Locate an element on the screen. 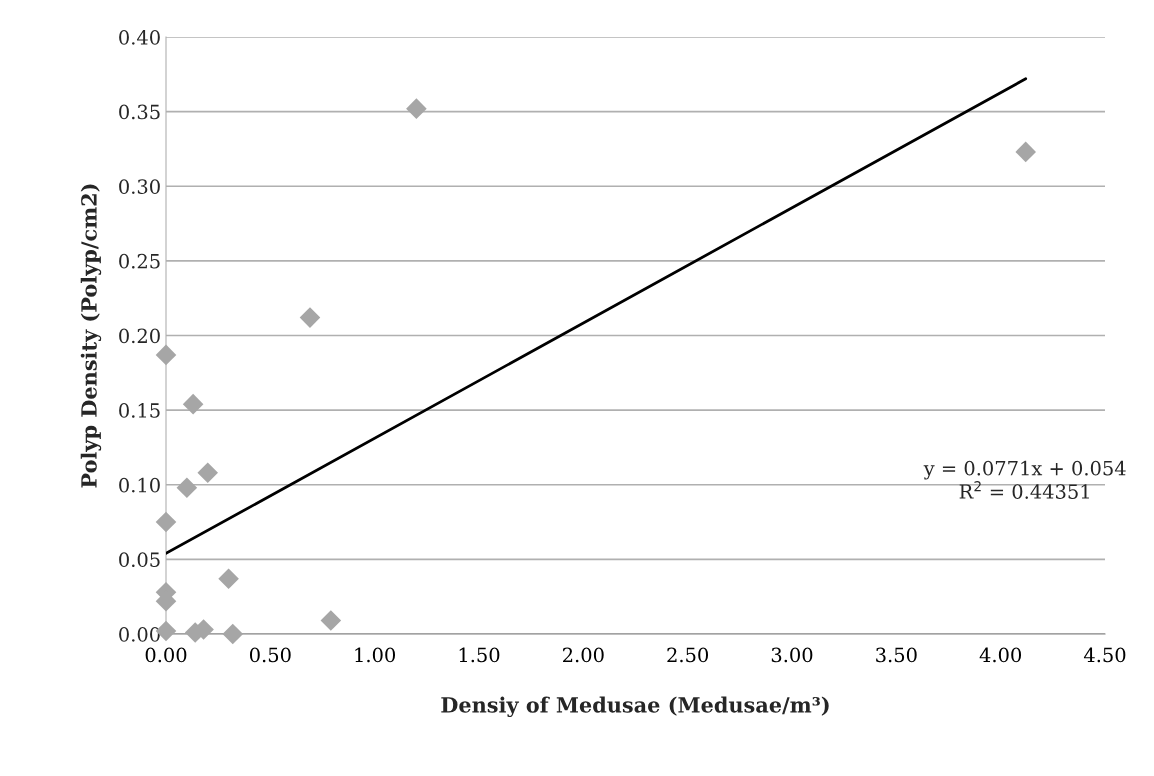  y-tick-label: 0.15 is located at coordinates (139, 410).